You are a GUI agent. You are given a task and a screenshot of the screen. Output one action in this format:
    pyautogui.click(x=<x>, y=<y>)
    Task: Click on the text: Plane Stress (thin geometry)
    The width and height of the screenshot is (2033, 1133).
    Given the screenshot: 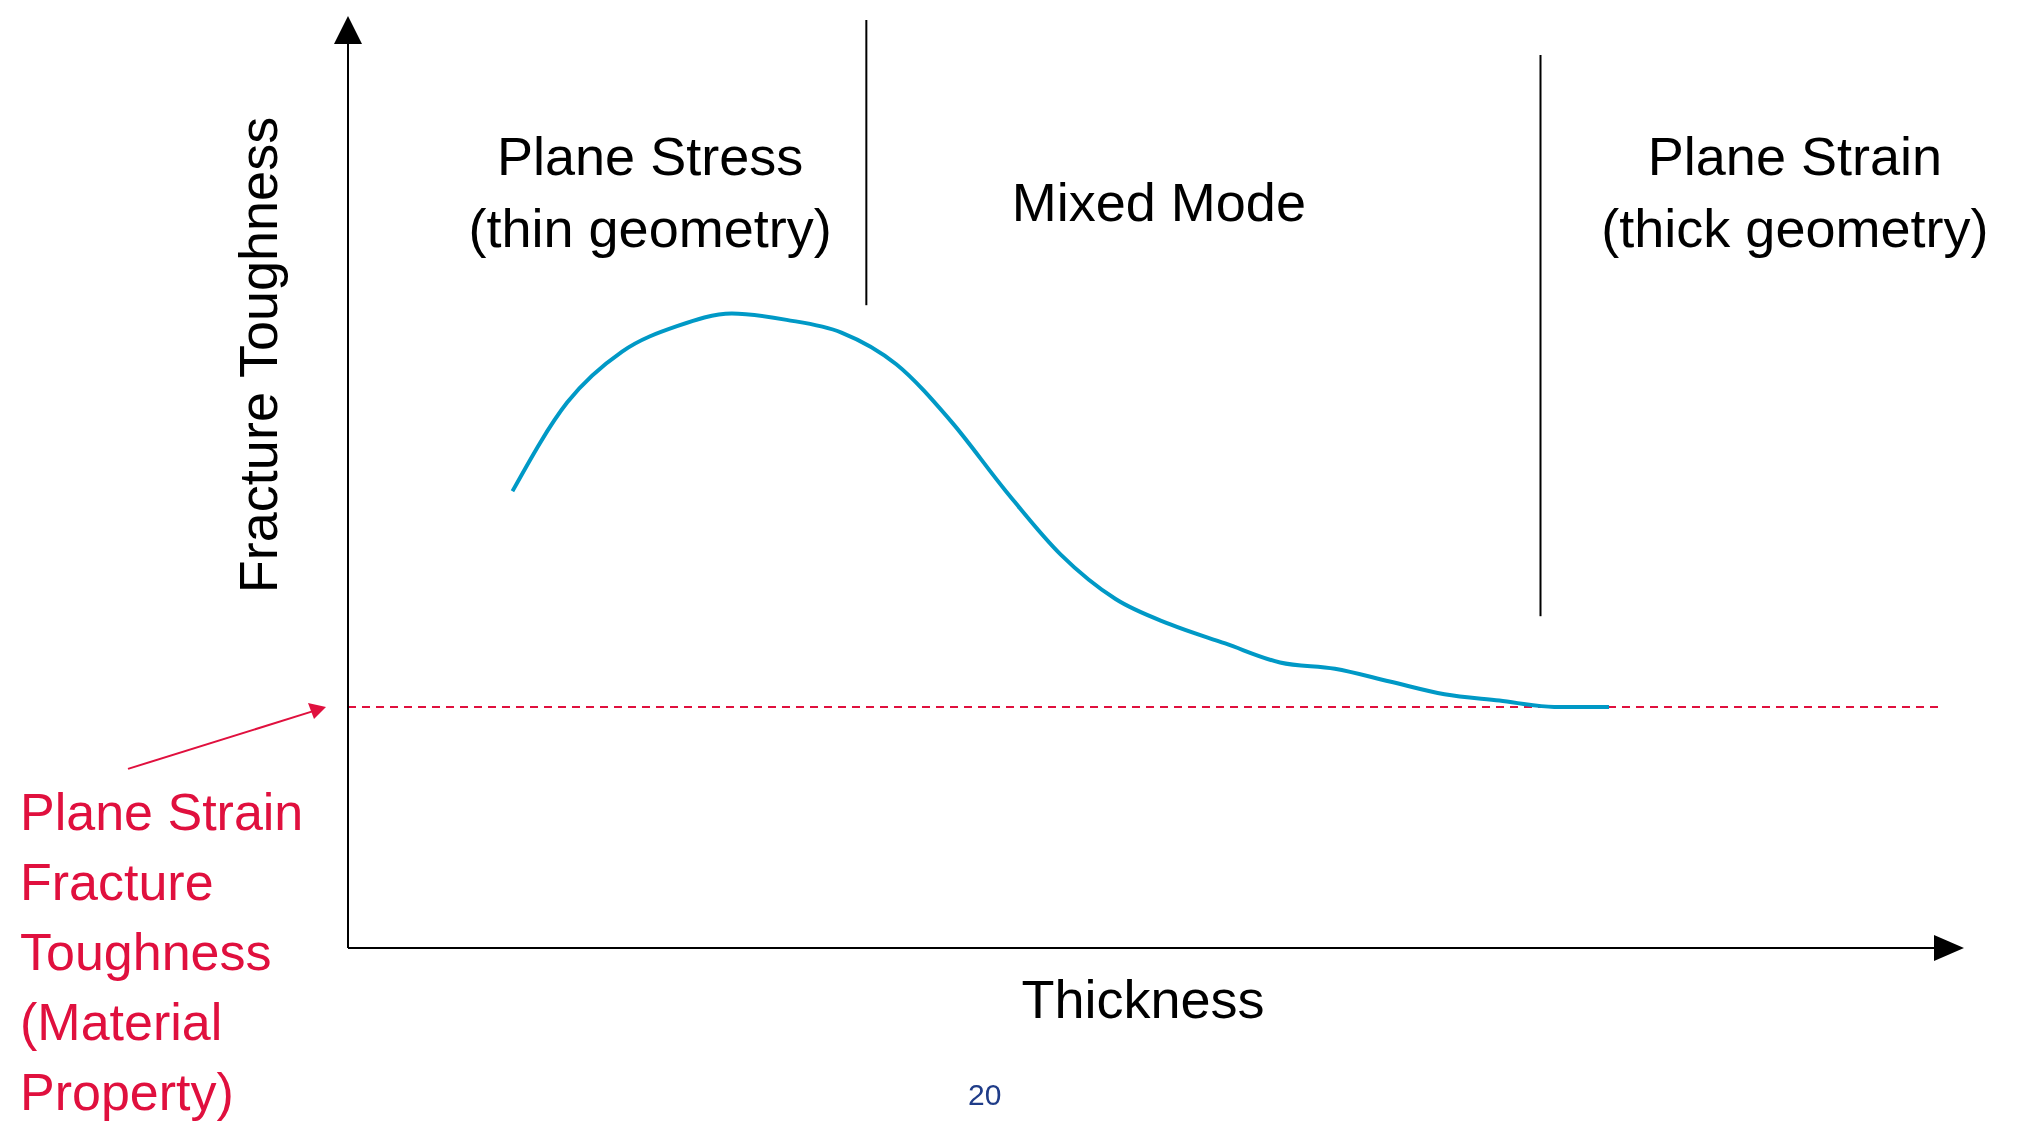 What is the action you would take?
    pyautogui.click(x=650, y=192)
    